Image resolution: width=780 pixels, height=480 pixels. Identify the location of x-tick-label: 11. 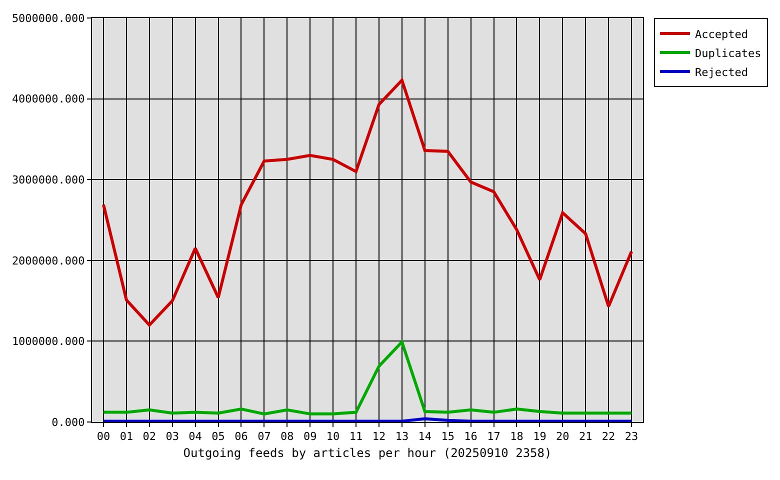
(356, 437).